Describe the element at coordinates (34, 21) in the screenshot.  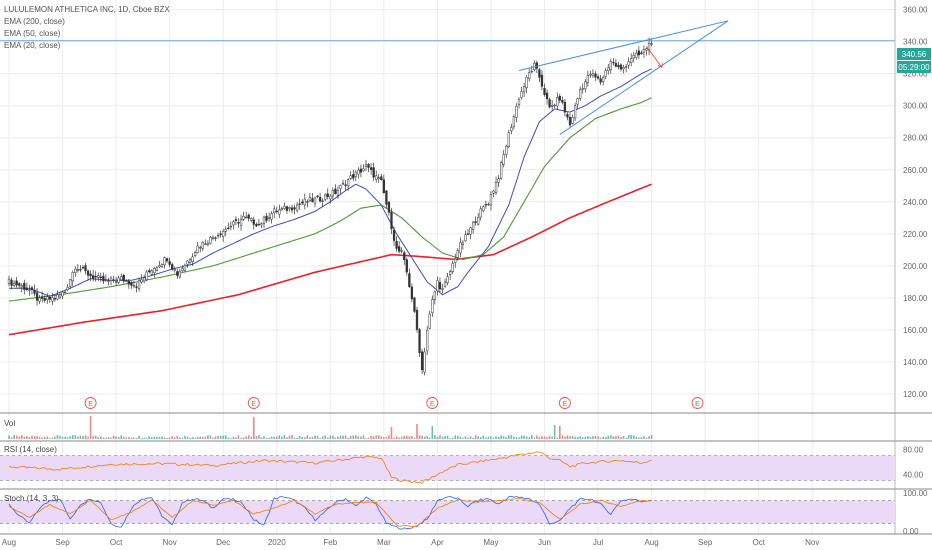
I see `legend-ema200: EMA (200, close)` at that location.